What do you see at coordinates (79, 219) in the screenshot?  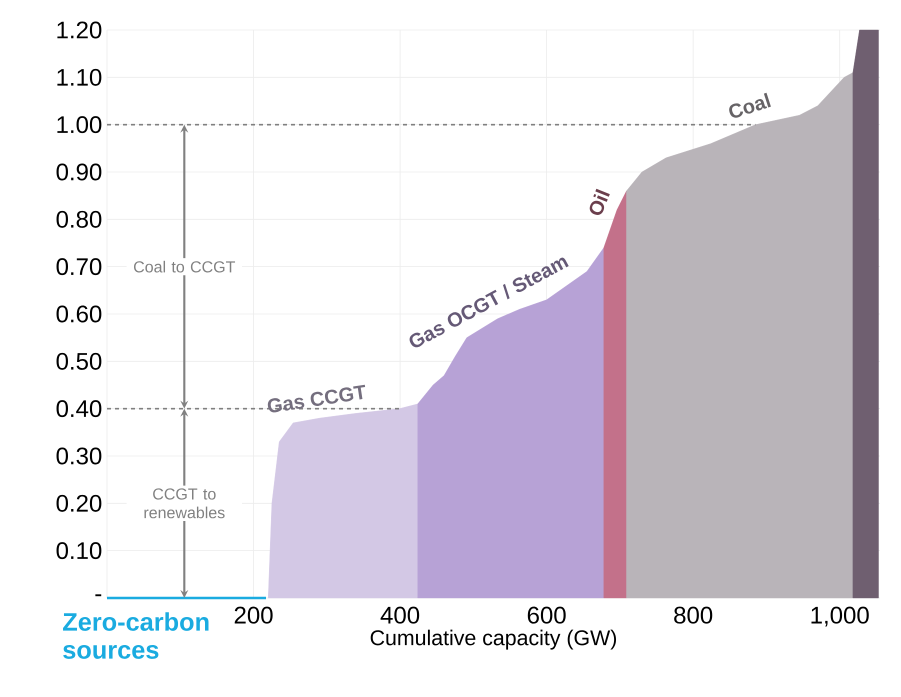 I see `y-tick-label: 0.80` at bounding box center [79, 219].